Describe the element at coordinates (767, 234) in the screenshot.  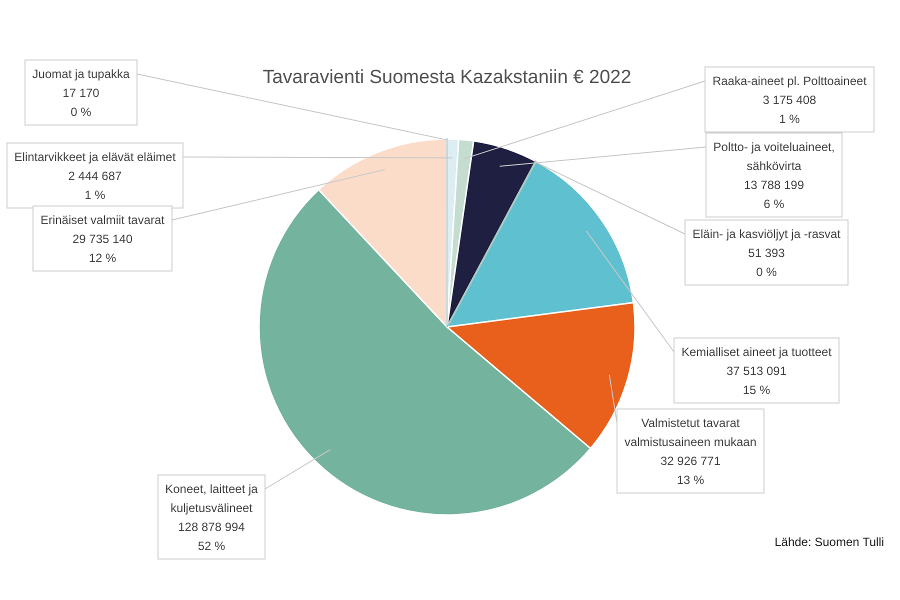
I see `slice-label: Eläin- ja kasviöljyt ja -rasvat` at that location.